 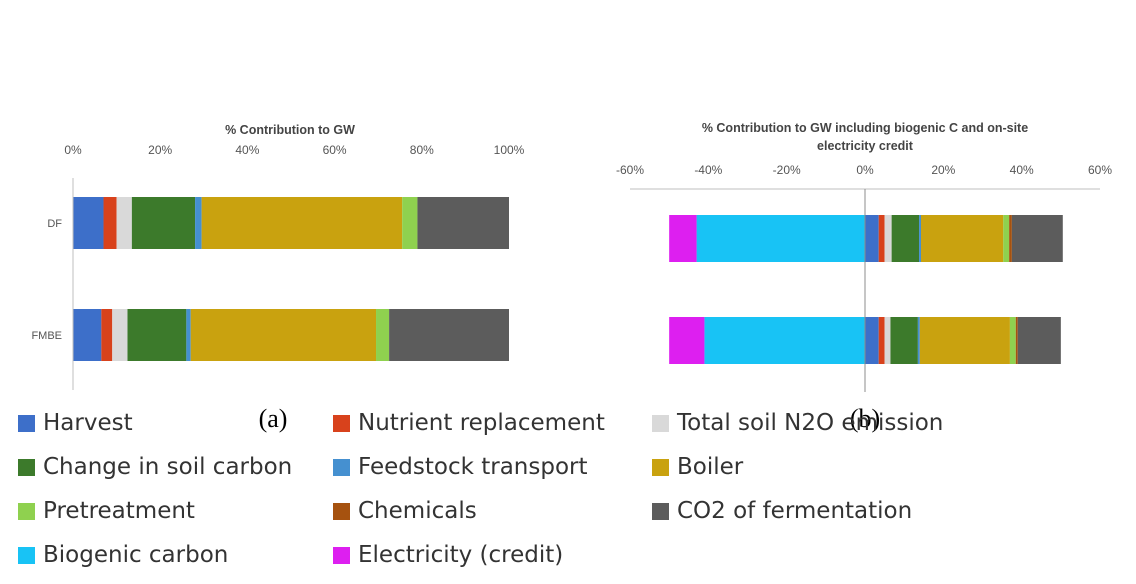 What do you see at coordinates (1037, 238) in the screenshot?
I see `bar-b-df-co2-of-fermentation` at bounding box center [1037, 238].